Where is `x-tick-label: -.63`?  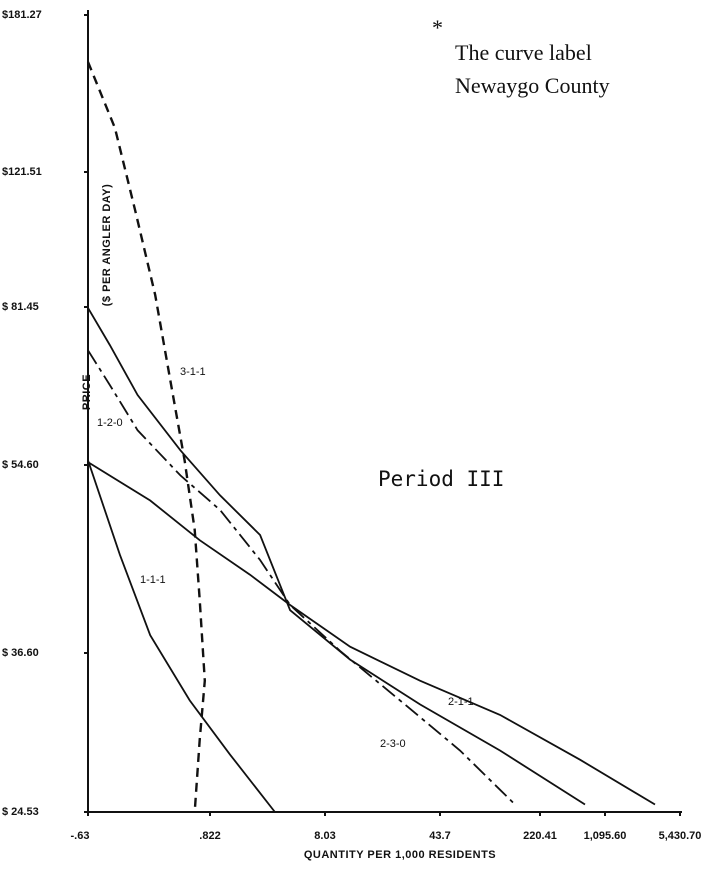 x-tick-label: -.63 is located at coordinates (80, 836).